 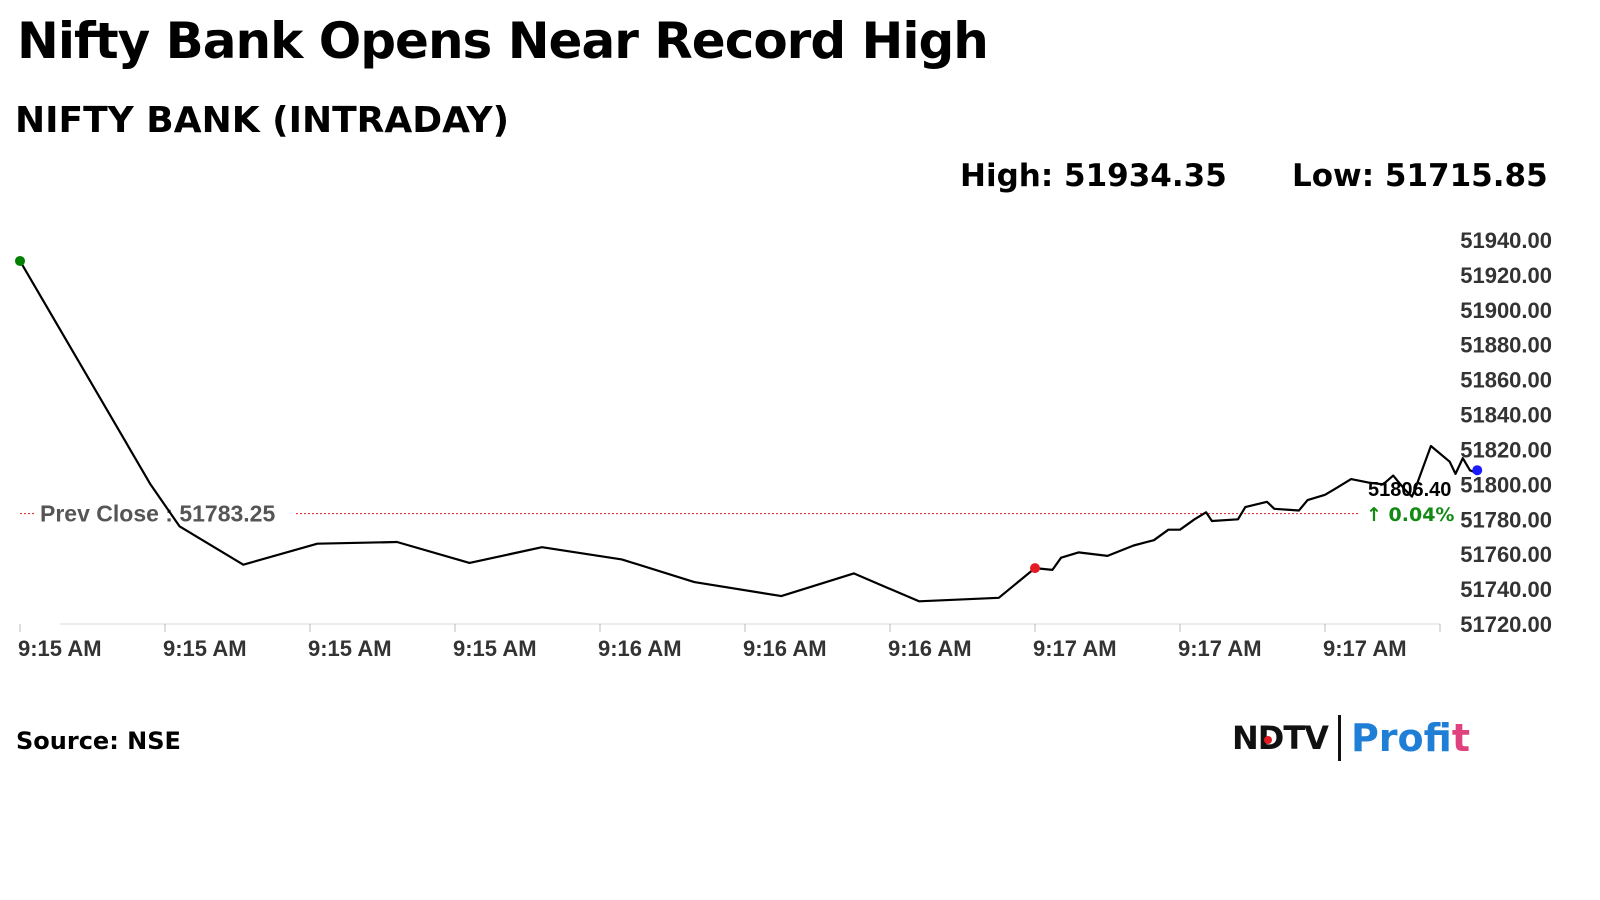 What do you see at coordinates (1506, 345) in the screenshot?
I see `y-tick-label: 51880.00` at bounding box center [1506, 345].